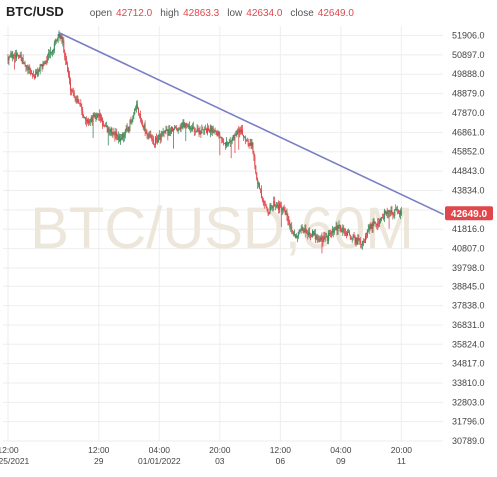 The width and height of the screenshot is (497, 477). Describe the element at coordinates (468, 383) in the screenshot. I see `y-tick-label: 33810.0` at that location.